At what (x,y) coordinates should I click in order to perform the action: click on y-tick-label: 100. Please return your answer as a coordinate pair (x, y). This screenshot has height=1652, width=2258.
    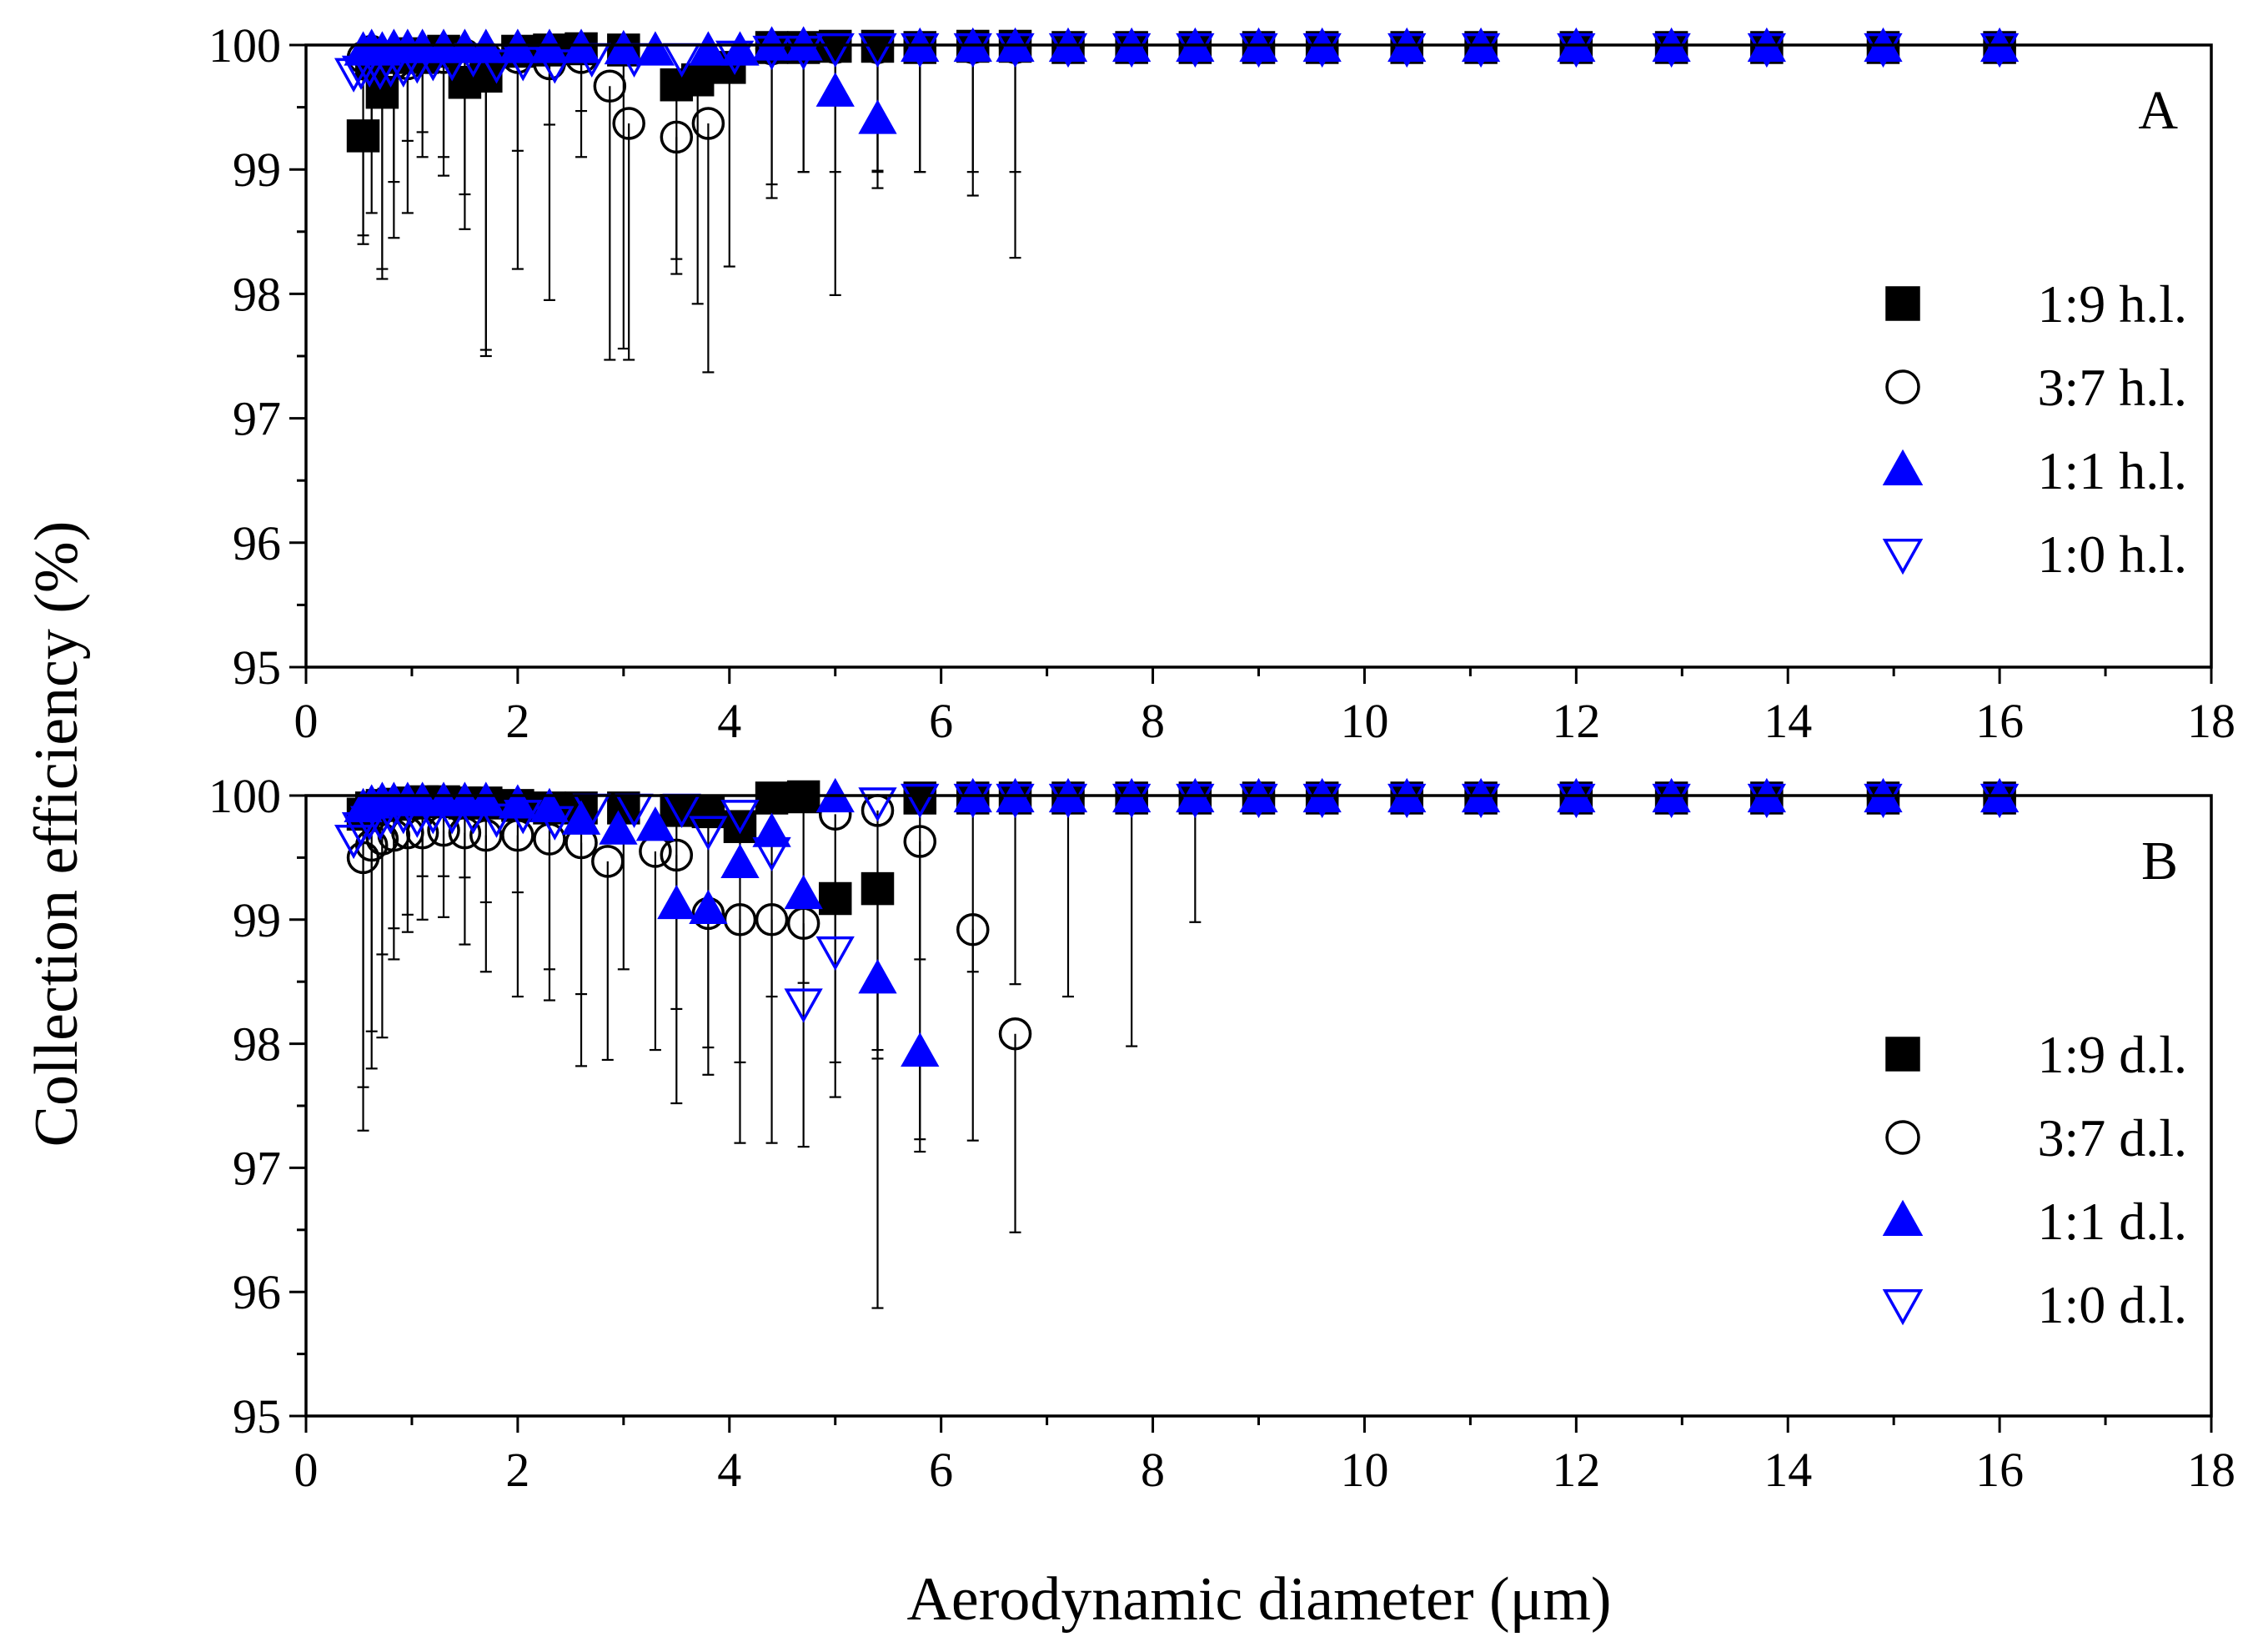
    Looking at the image, I should click on (245, 796).